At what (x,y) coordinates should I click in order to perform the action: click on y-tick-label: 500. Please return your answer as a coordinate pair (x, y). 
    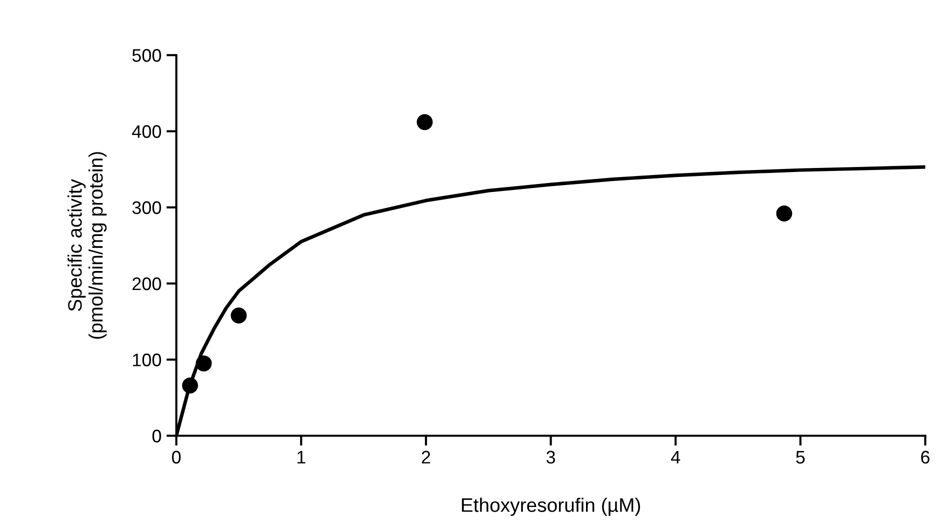
    Looking at the image, I should click on (147, 55).